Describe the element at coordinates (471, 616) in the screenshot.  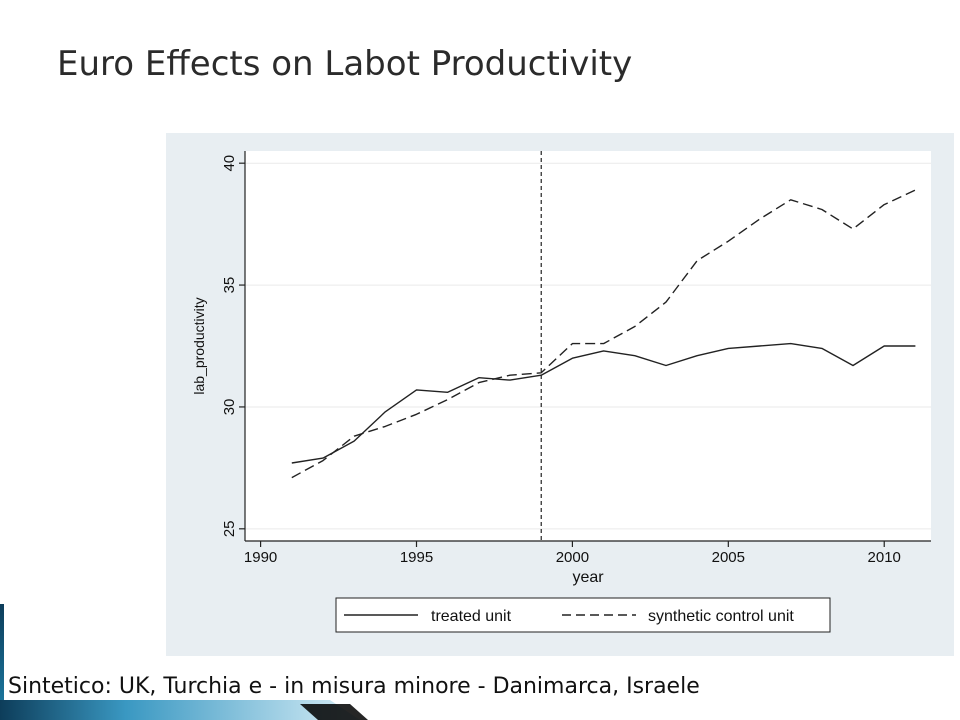
I see `legend-label-treated-unit: treated unit` at that location.